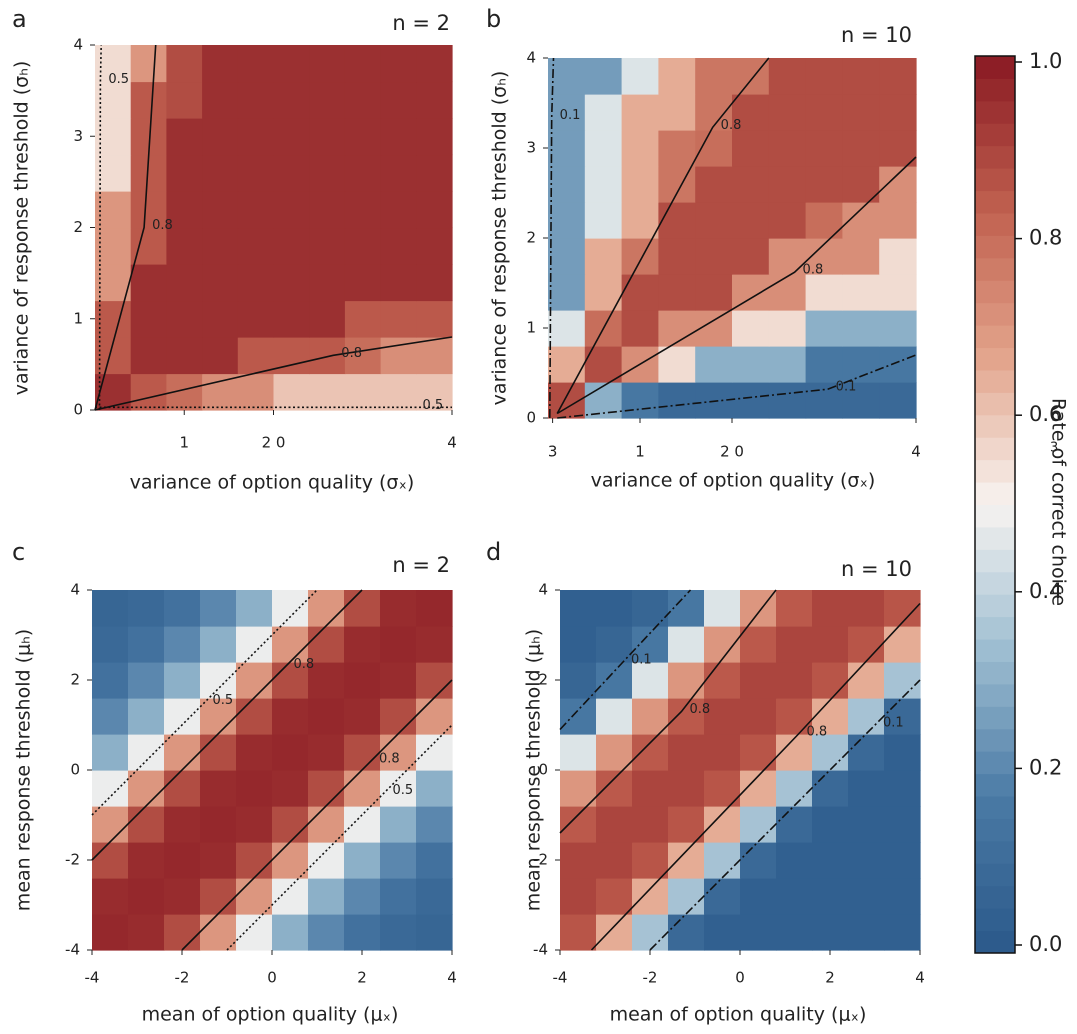 The image size is (1077, 1034). Describe the element at coordinates (543, 680) in the screenshot. I see `y-tick-label: 2` at that location.